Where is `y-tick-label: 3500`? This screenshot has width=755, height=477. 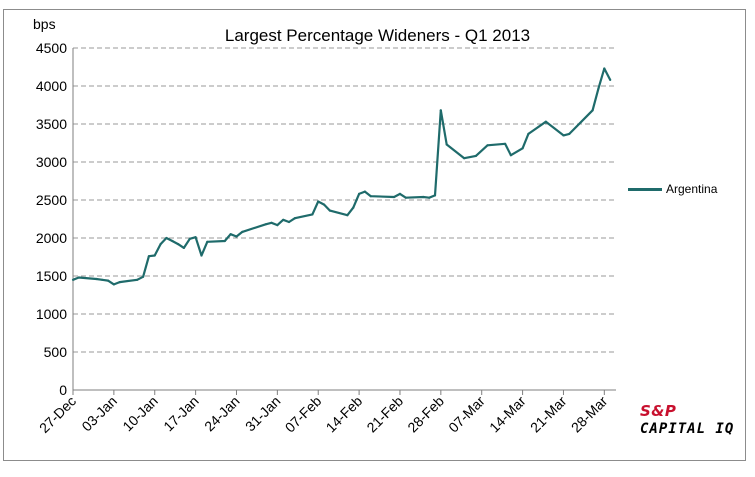
y-tick-label: 3500 is located at coordinates (51, 124).